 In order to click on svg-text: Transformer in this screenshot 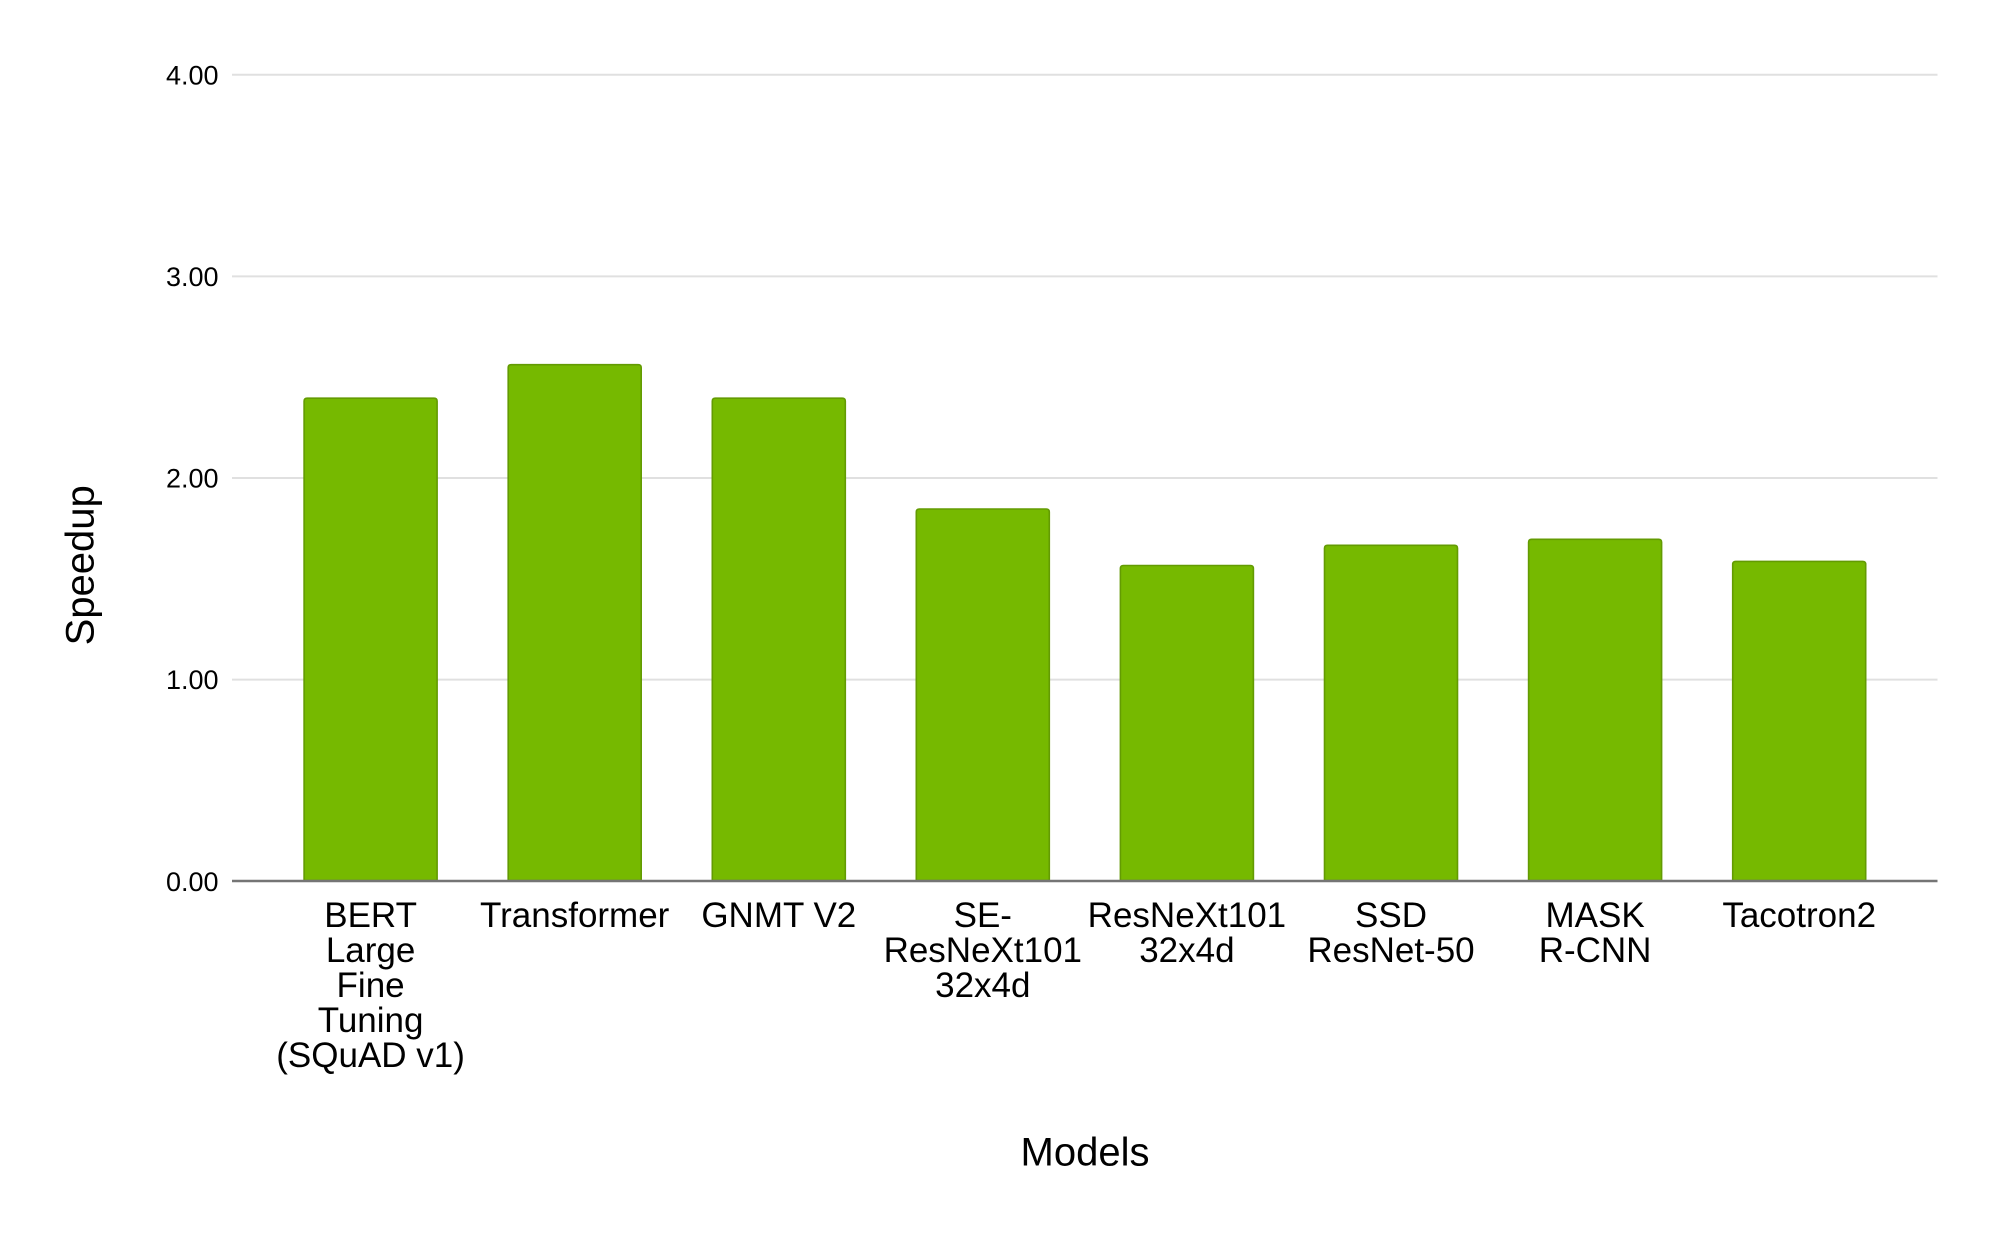, I will do `click(575, 915)`.